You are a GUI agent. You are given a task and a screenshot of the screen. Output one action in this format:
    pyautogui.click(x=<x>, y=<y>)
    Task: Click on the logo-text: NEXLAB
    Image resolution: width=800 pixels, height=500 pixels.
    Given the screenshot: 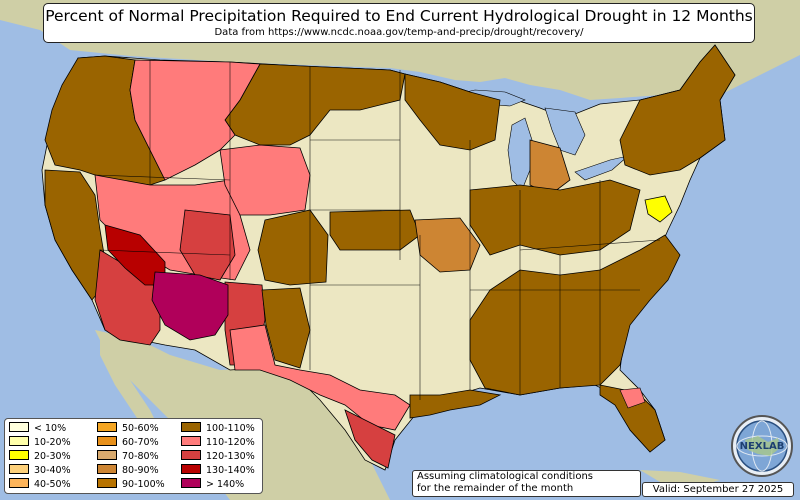 What is the action you would take?
    pyautogui.click(x=762, y=446)
    